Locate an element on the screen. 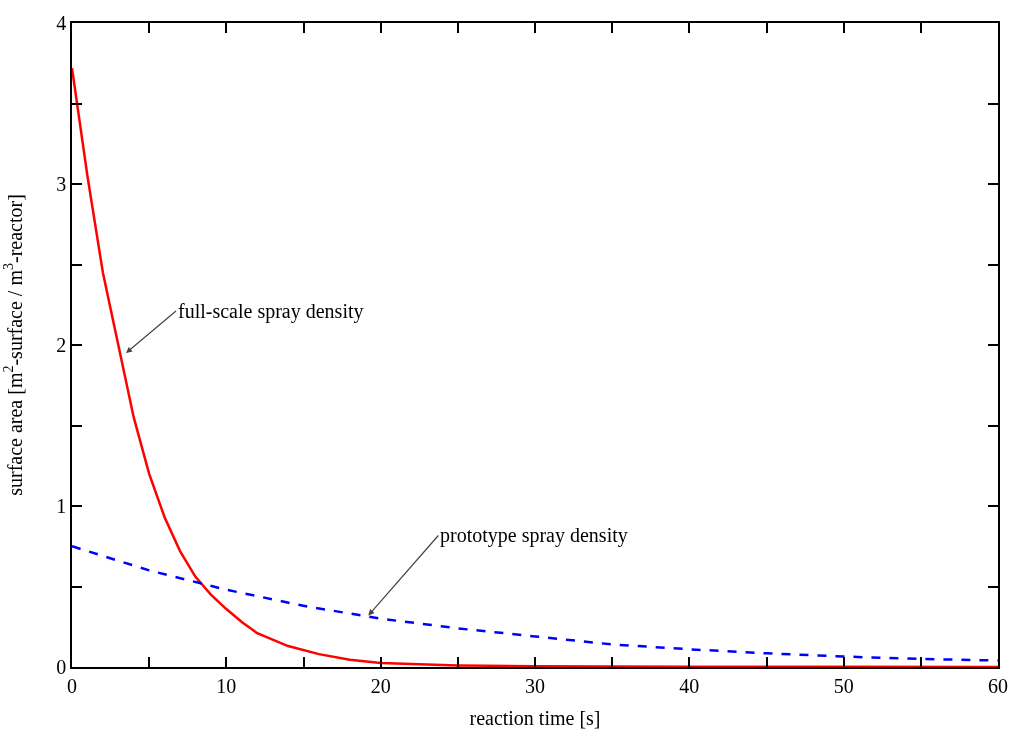 The height and width of the screenshot is (729, 1020). x-tick-label: 30 is located at coordinates (535, 685).